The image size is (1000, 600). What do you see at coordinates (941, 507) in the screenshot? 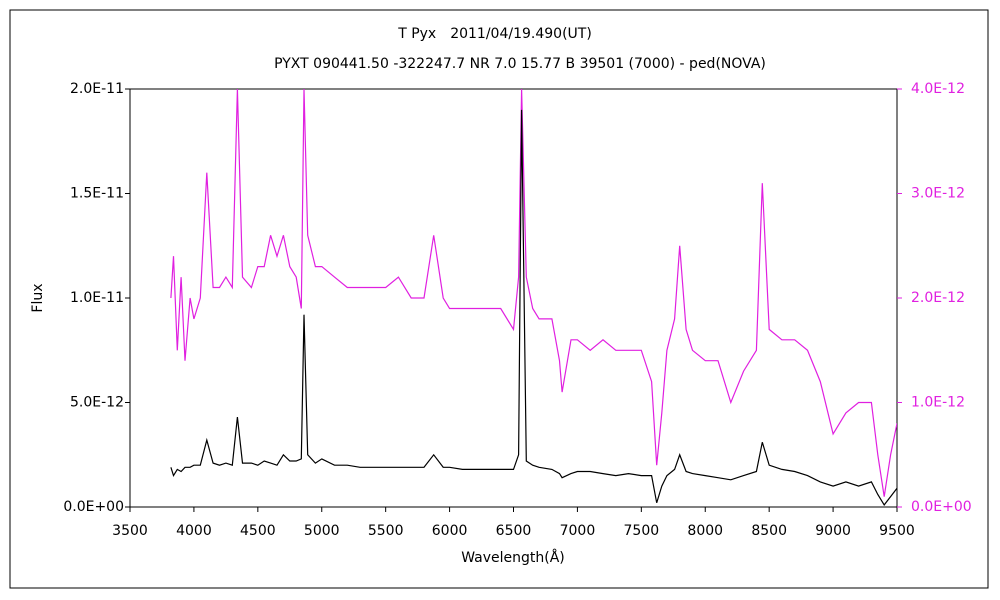
I see `y2-tick-label: 0.0E+00` at bounding box center [941, 507].